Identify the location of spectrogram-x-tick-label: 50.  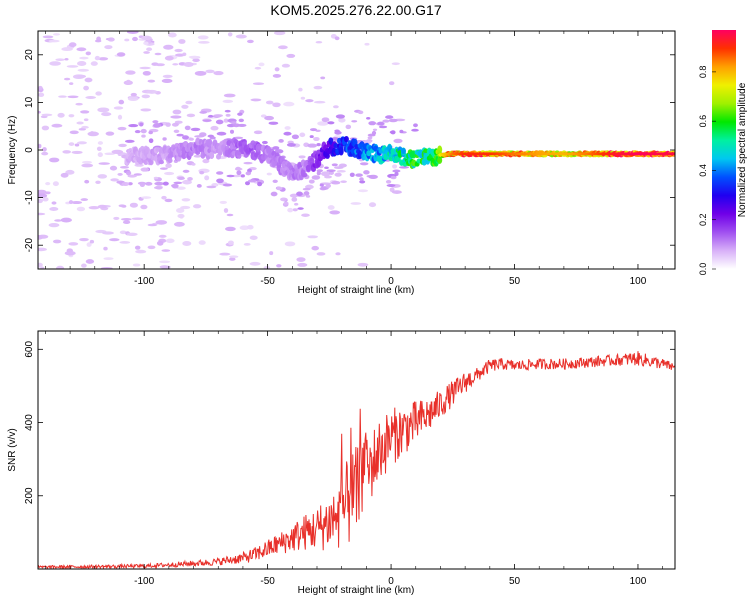
(515, 281).